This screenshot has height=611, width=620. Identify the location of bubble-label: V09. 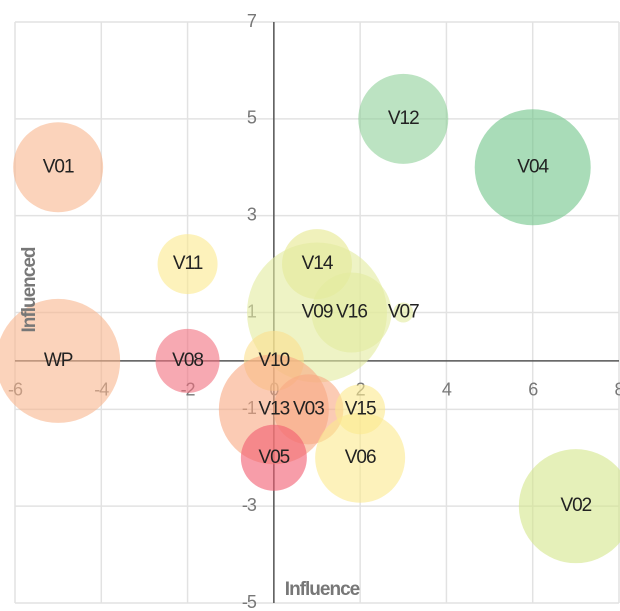
(317, 312).